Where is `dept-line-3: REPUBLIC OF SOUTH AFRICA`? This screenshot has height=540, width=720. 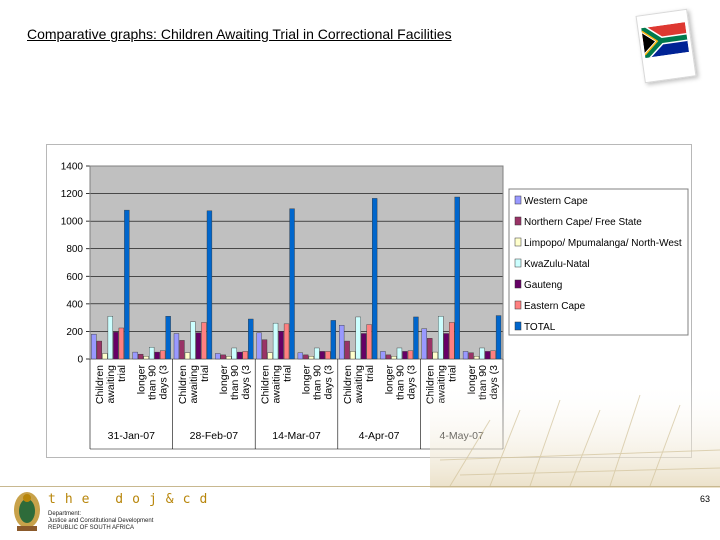
dept-line-3: REPUBLIC OF SOUTH AFRICA is located at coordinates (91, 528).